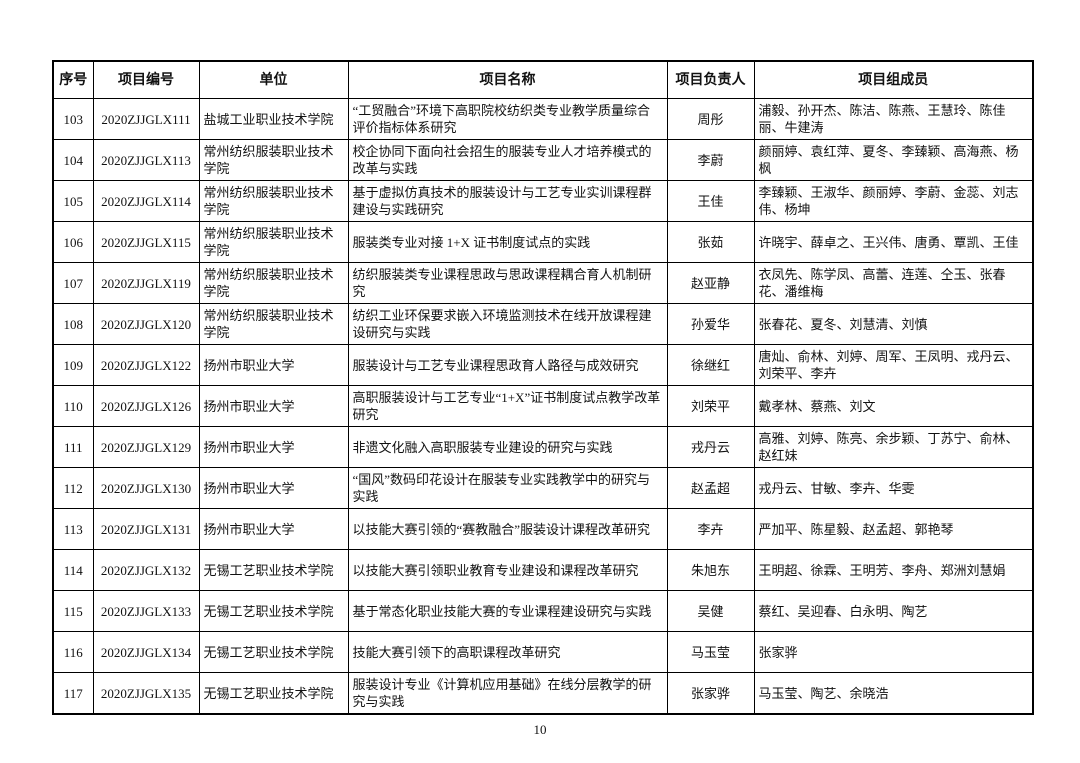  Describe the element at coordinates (146, 406) in the screenshot. I see `table-cell: 2020ZJJGLX126` at that location.